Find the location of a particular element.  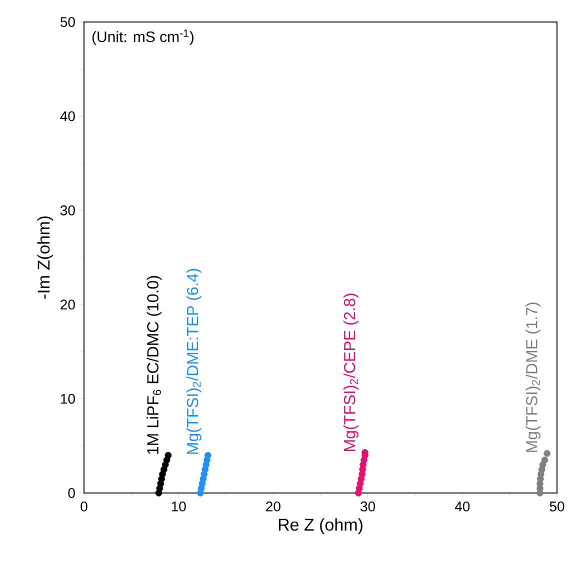

x-tick-label: 50 is located at coordinates (557, 507).